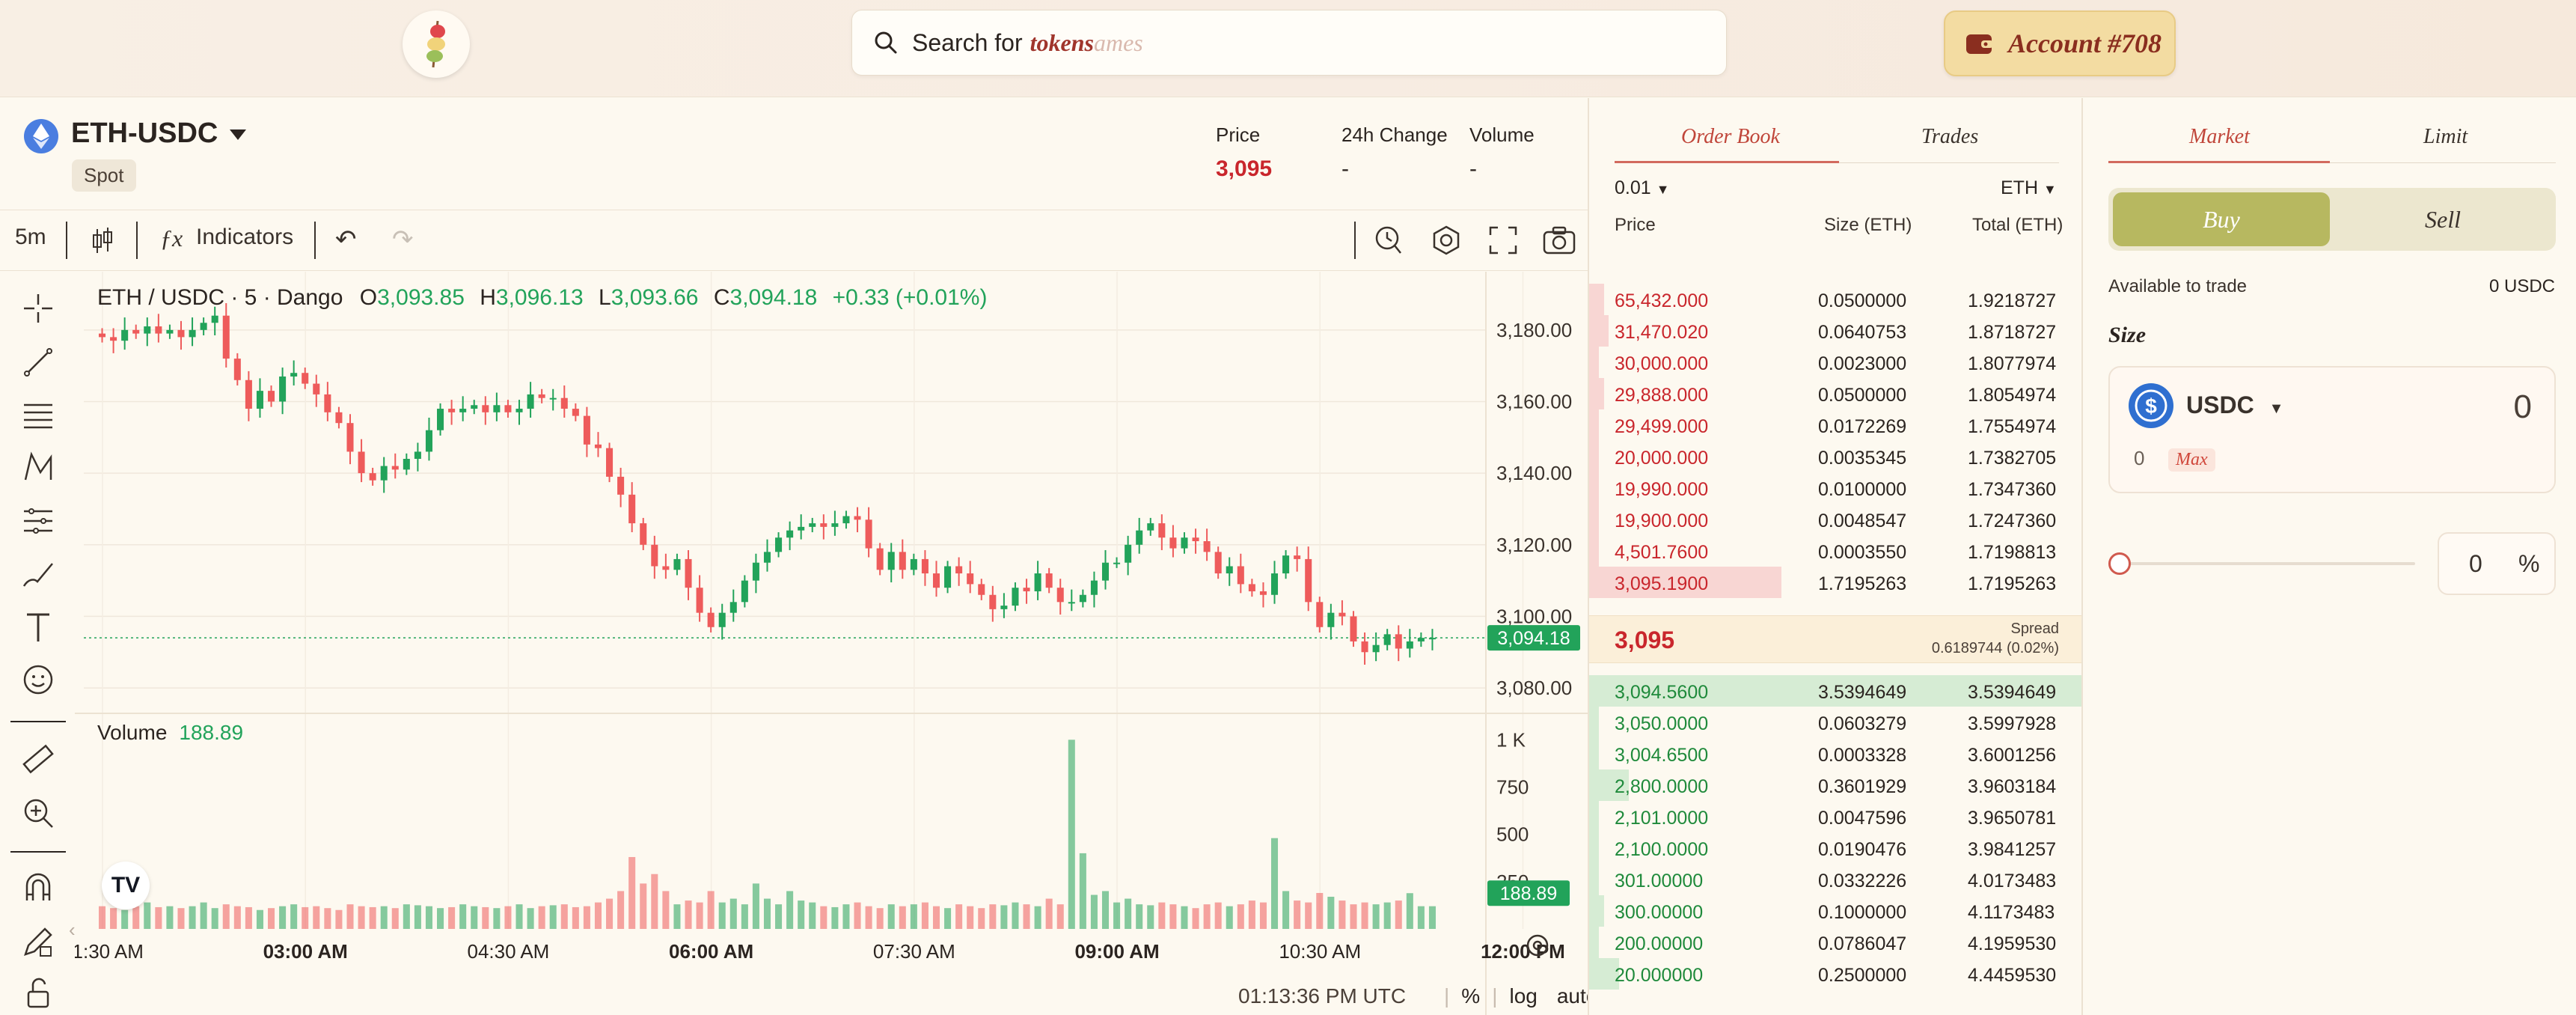 This screenshot has height=1015, width=2576. Describe the element at coordinates (1836, 583) in the screenshot. I see `ask-row: 3,095.1900 1.7195263 1.7195263` at that location.